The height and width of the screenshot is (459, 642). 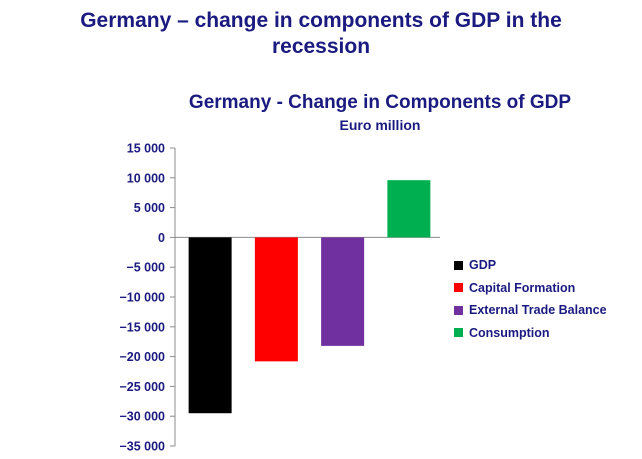 I want to click on y-tick-label: 5 000, so click(x=149, y=208).